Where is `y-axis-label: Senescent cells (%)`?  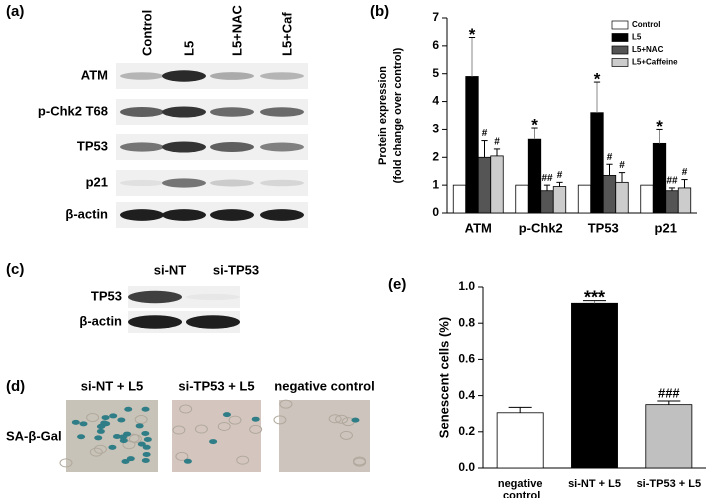 y-axis-label: Senescent cells (%) is located at coordinates (443, 377).